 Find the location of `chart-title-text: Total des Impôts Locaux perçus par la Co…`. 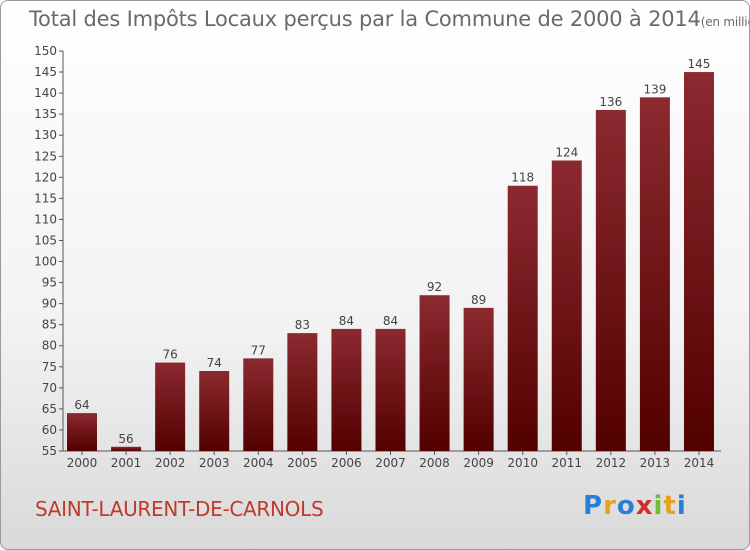

chart-title-text: Total des Impôts Locaux perçus par la Co… is located at coordinates (365, 19).